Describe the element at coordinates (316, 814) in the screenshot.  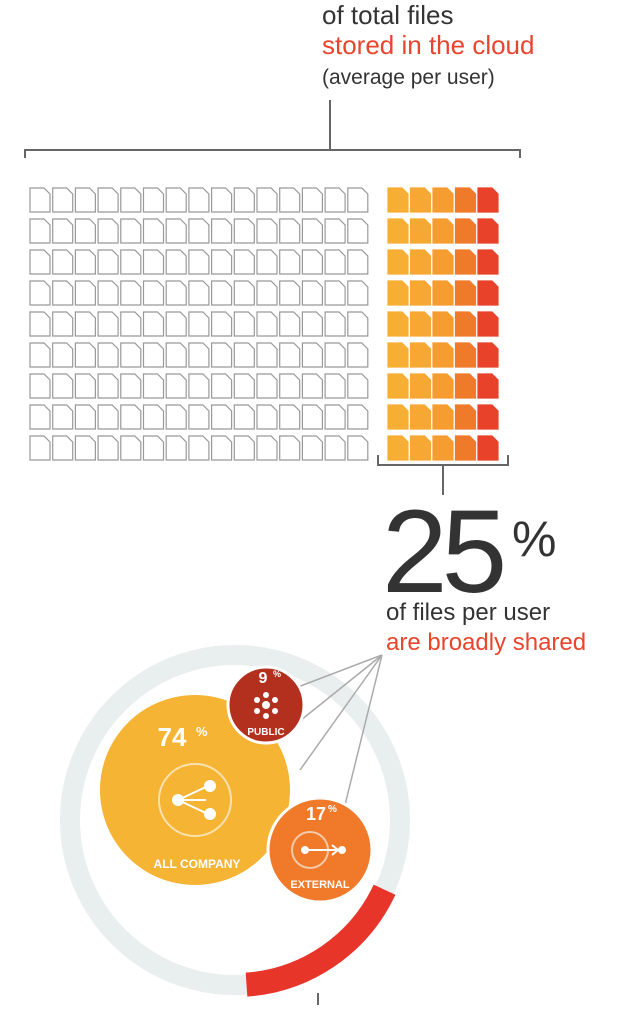
I see `segment-value: 17` at that location.